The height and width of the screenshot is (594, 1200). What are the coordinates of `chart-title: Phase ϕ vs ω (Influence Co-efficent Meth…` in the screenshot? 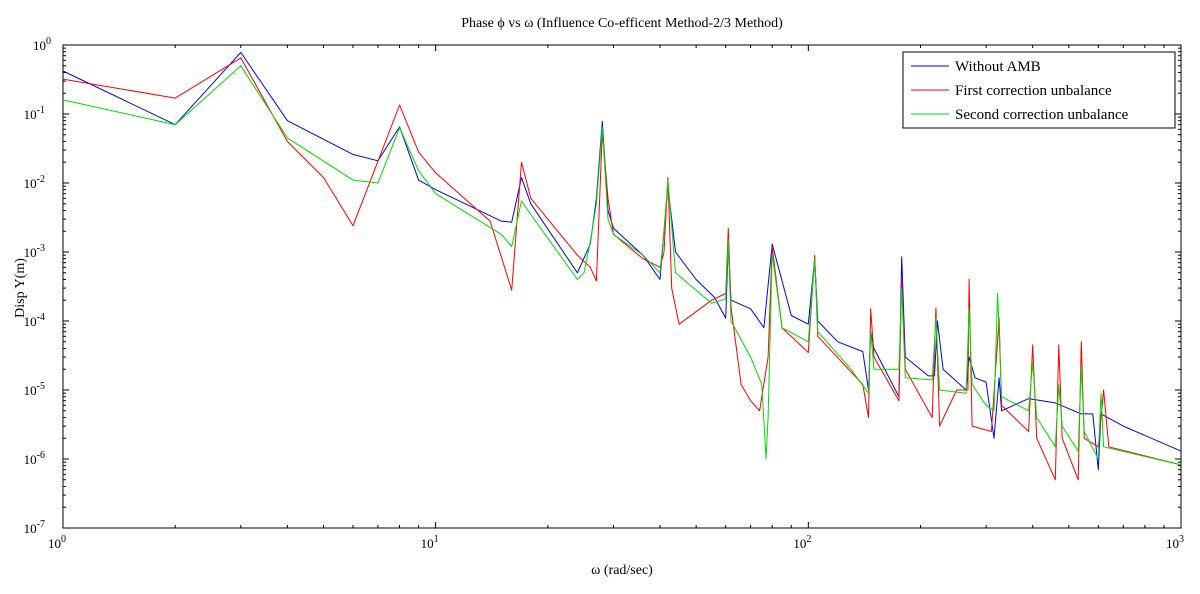 It's located at (622, 23).